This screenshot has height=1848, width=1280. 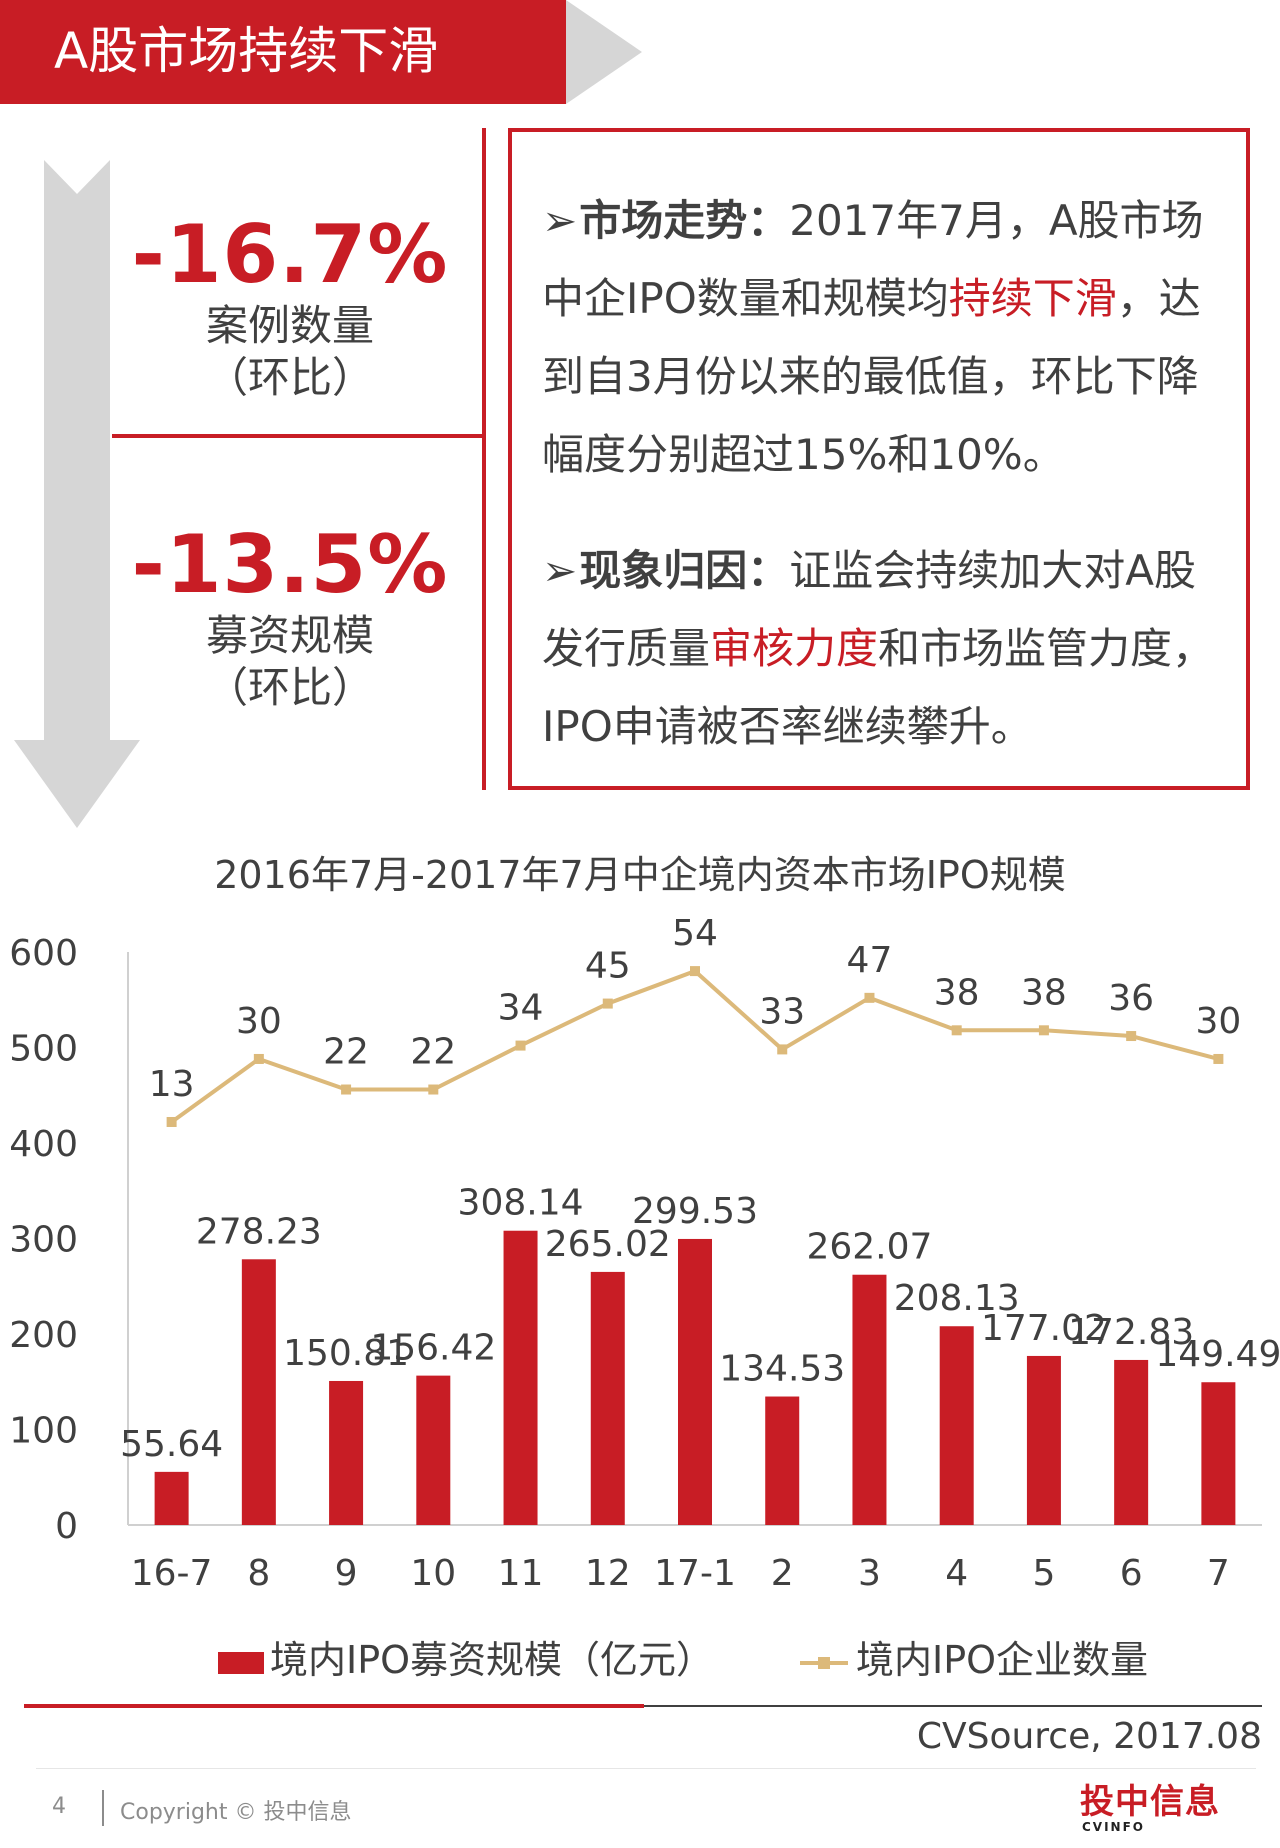 What do you see at coordinates (290, 254) in the screenshot?
I see `kpi-cases-value: -16.7%` at bounding box center [290, 254].